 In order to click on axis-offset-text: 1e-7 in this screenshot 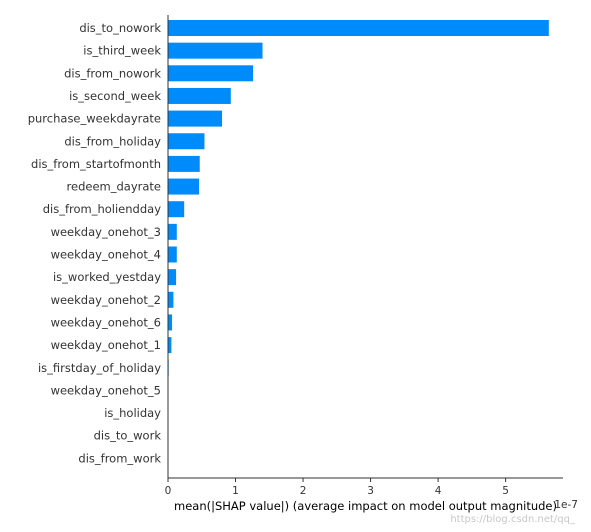, I will do `click(566, 505)`.